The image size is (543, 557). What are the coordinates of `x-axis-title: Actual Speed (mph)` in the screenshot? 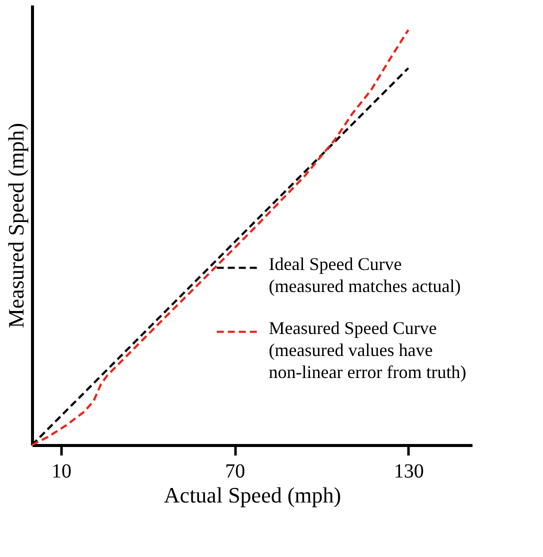 It's located at (253, 495).